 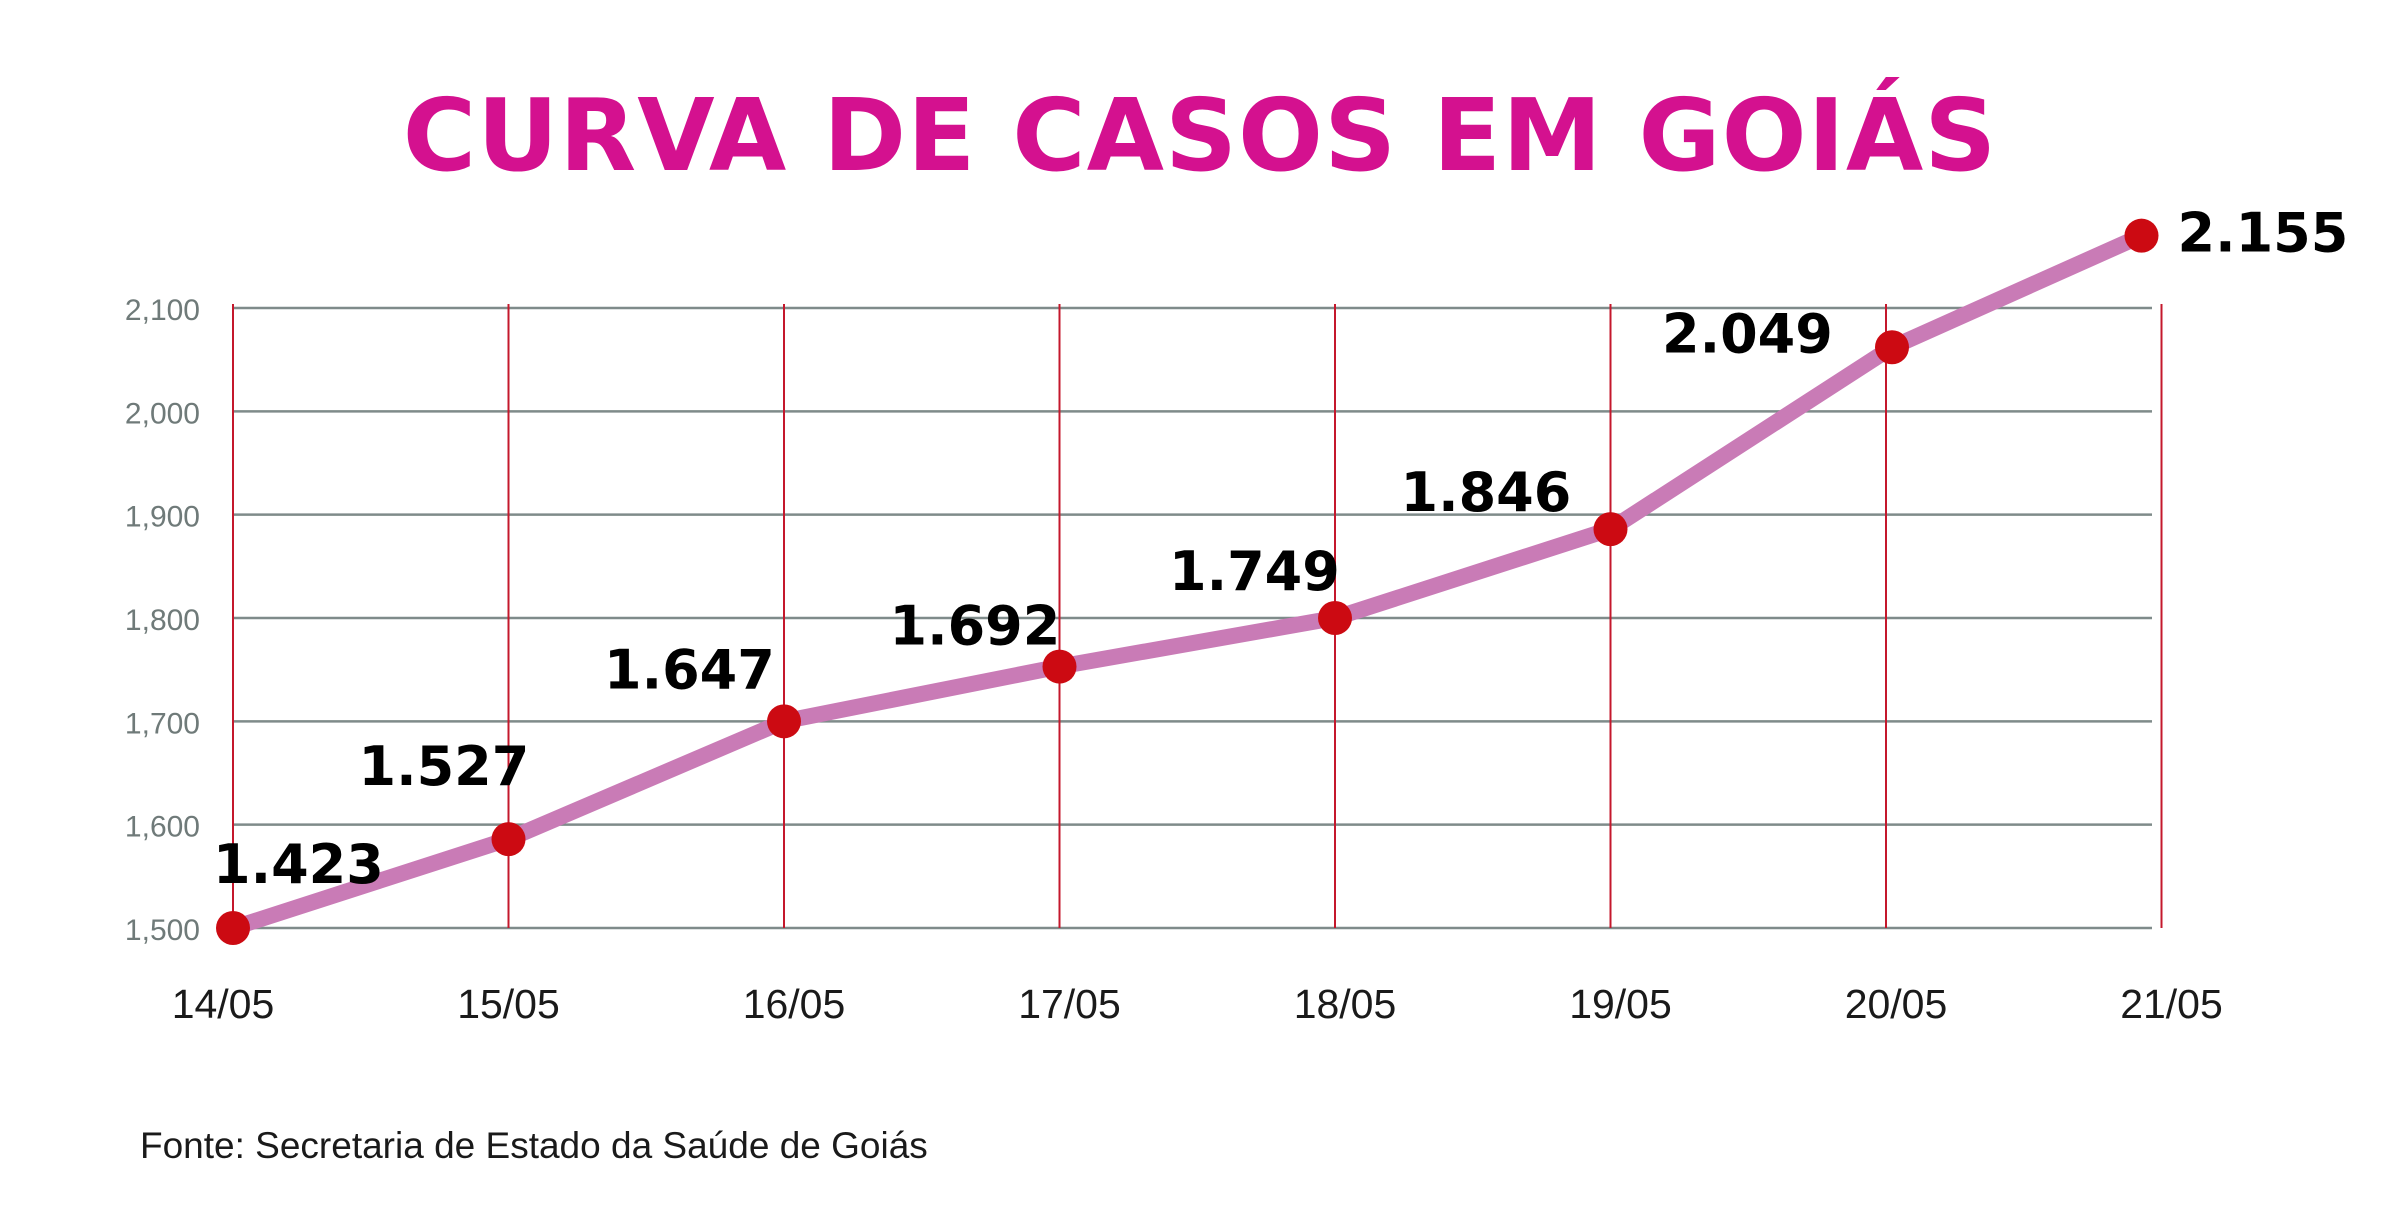 I want to click on y-tick-label: 1,800, so click(x=162, y=620).